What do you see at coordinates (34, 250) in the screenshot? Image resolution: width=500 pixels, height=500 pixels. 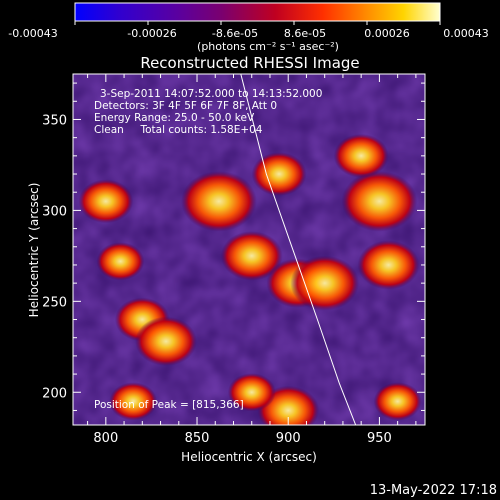 I see `y-axis-label: Heliocentric Y (arcsec)` at bounding box center [34, 250].